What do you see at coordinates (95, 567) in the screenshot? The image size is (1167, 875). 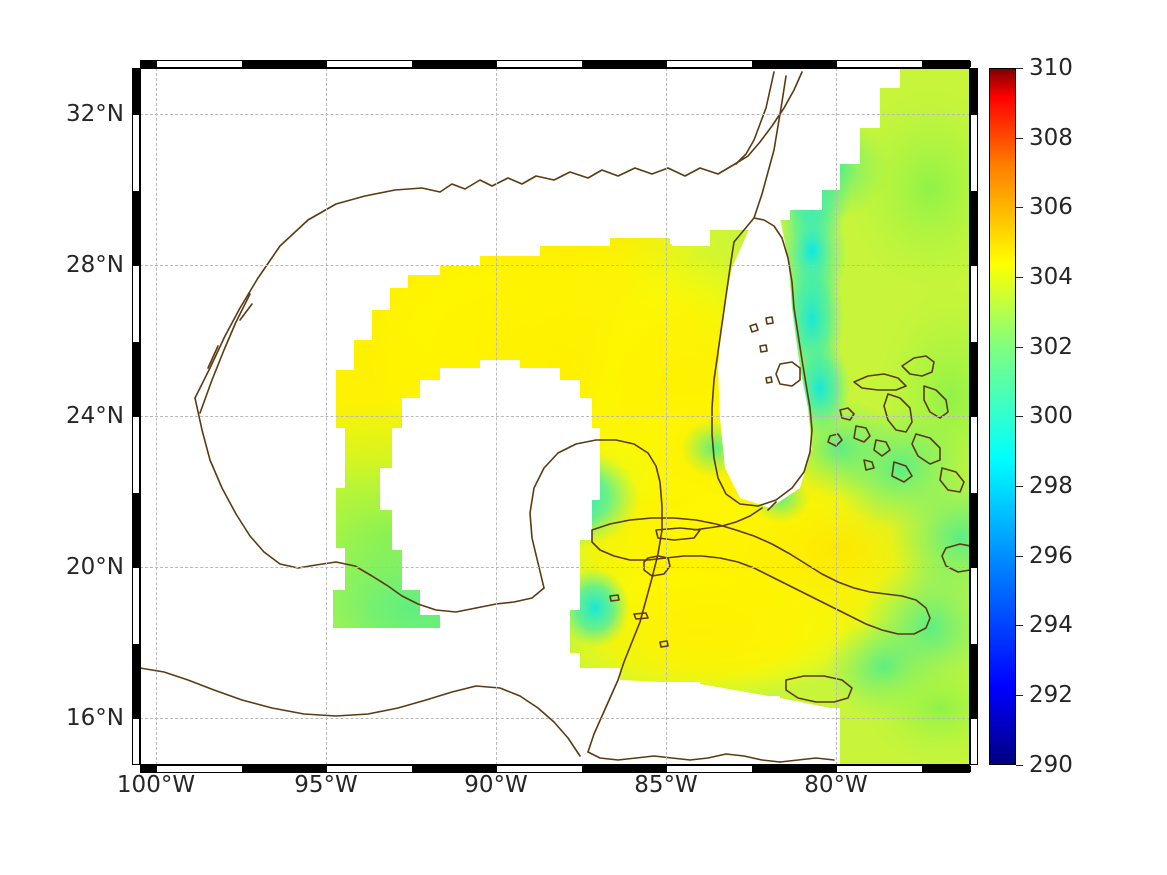 I see `ytick-label-20n: 20°N` at bounding box center [95, 567].